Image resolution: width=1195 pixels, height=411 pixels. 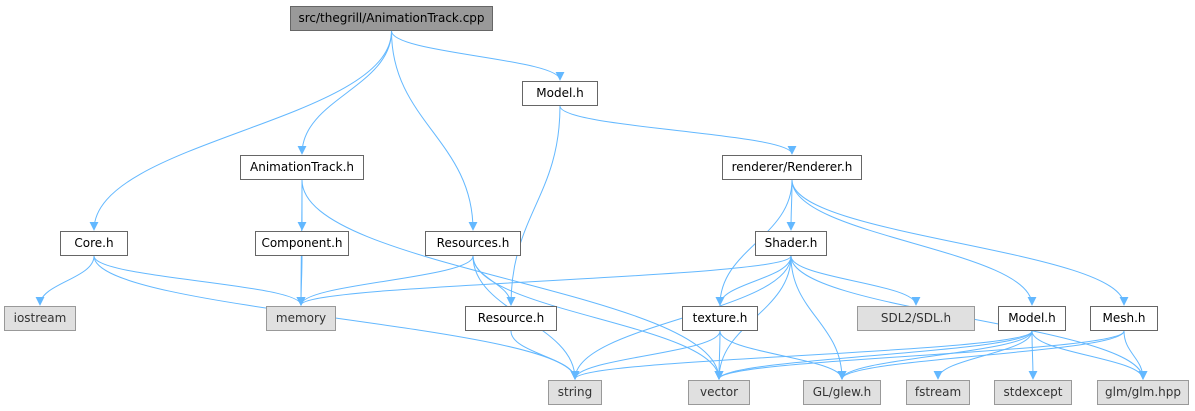 I want to click on node-mesh-h: Mesh.h, so click(x=1124, y=318).